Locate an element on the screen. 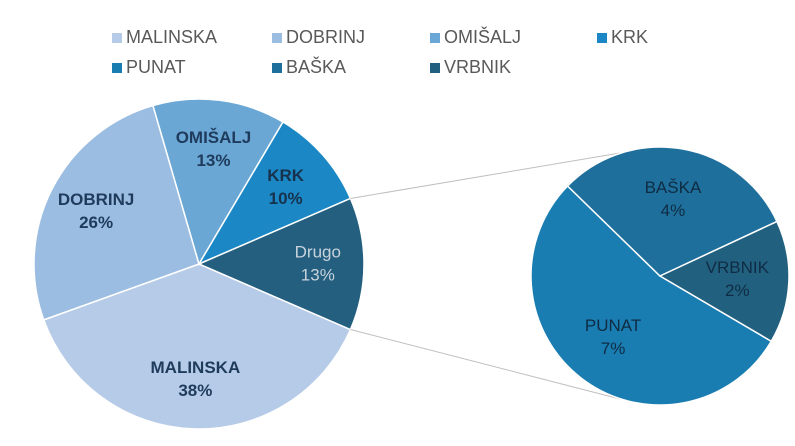 This screenshot has width=795, height=446. legend-label: OMIŠALJ is located at coordinates (482, 36).